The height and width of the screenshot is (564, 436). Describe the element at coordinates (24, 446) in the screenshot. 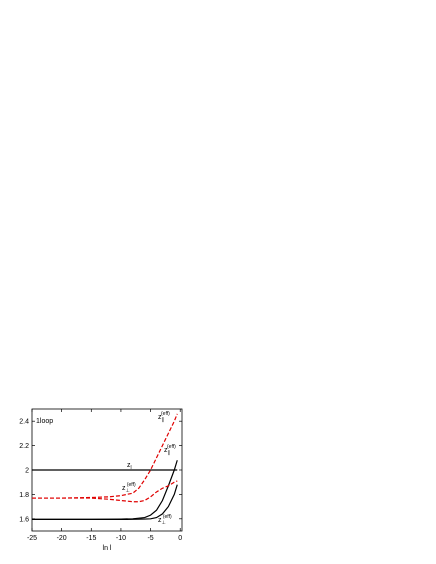

I see `y-tick-label: 2.2` at that location.